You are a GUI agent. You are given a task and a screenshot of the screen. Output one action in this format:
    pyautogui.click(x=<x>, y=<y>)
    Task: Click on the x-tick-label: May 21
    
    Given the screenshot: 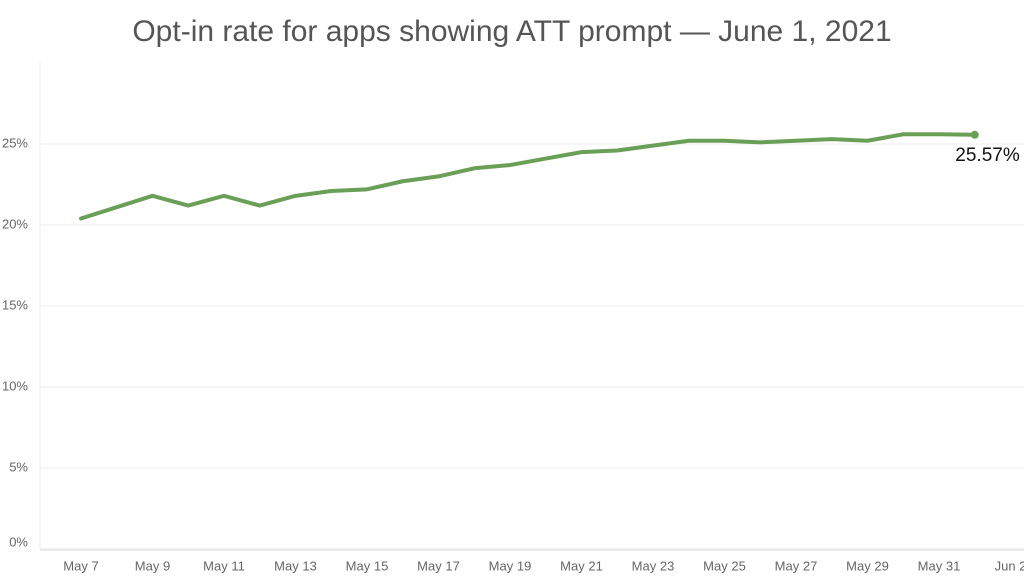 What is the action you would take?
    pyautogui.click(x=581, y=565)
    